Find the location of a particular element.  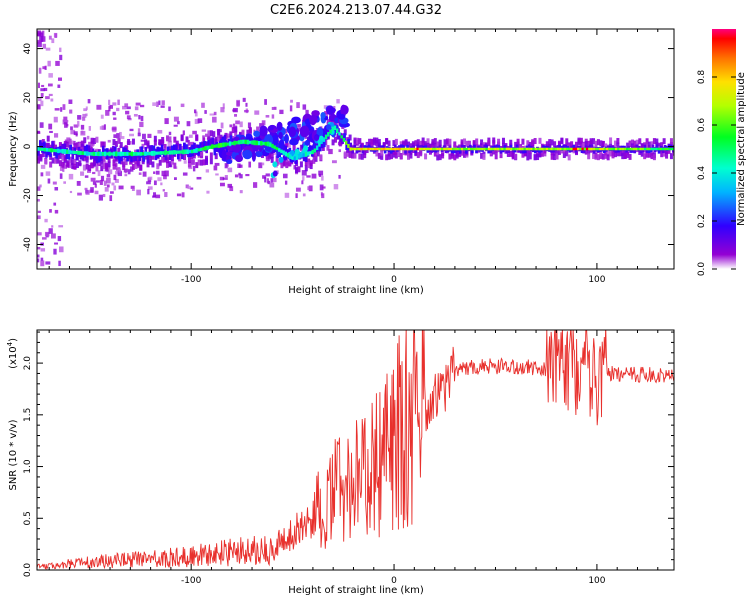

colorbar-ticks: 0.0 0.2 0.4 0.6 0.8 is located at coordinates (716, 173).